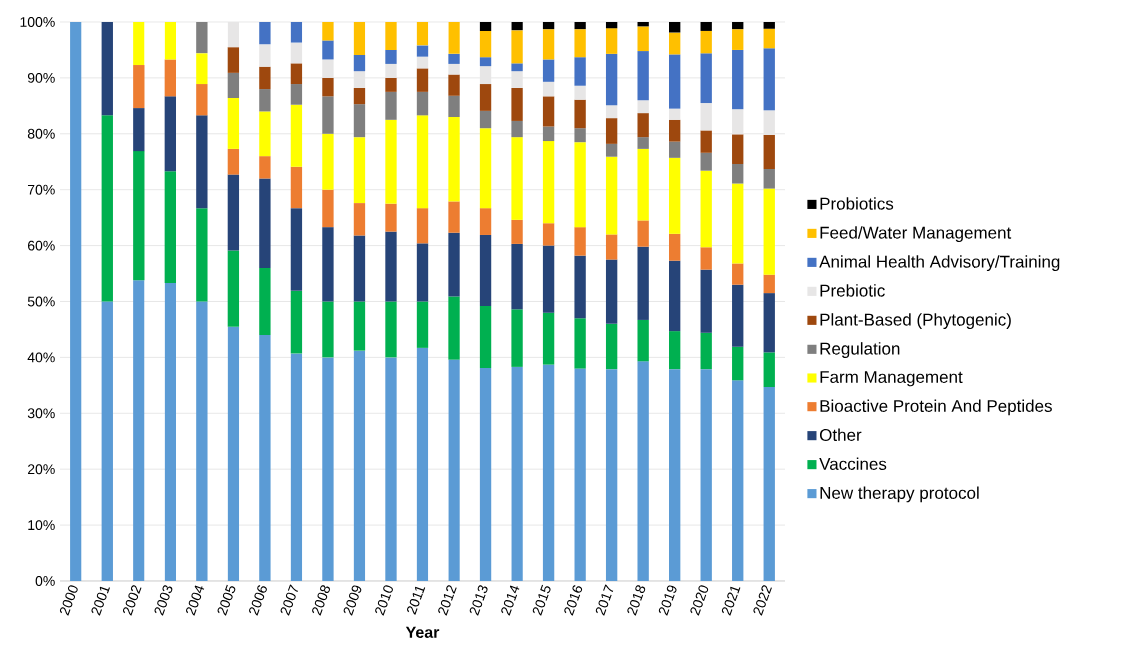  Describe the element at coordinates (936, 407) in the screenshot. I see `legend-label: Bioactive Protein And Peptides` at that location.